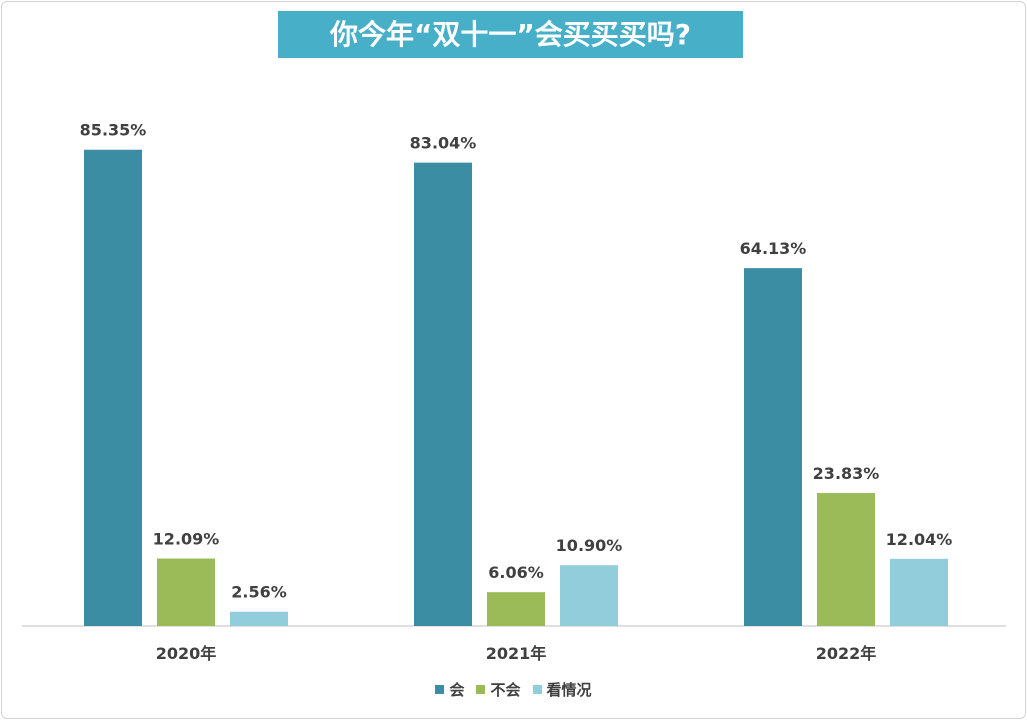  Describe the element at coordinates (457, 690) in the screenshot. I see `legend-label: 会` at that location.